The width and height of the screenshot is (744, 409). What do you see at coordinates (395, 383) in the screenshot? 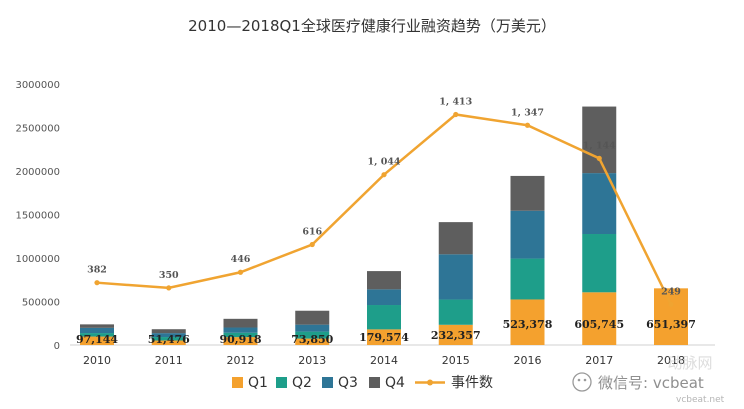
I see `legend-label: Q4` at bounding box center [395, 383].